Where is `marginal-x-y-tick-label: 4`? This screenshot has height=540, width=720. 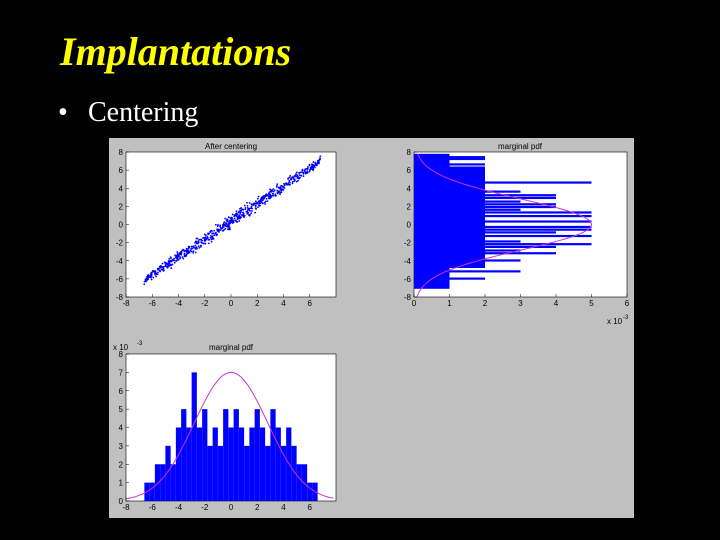 marginal-x-y-tick-label: 4 is located at coordinates (121, 428).